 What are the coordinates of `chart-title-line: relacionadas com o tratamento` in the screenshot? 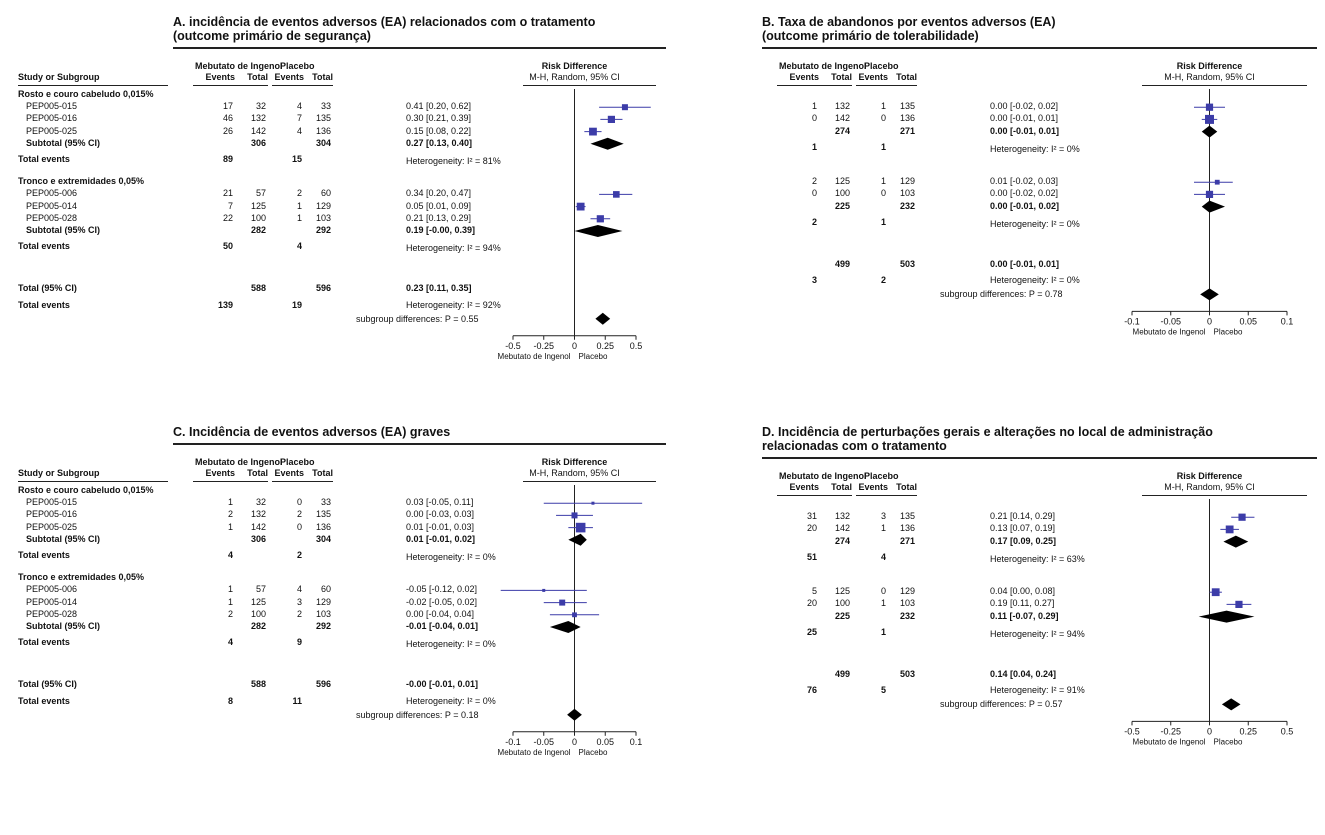 It's located at (854, 446).